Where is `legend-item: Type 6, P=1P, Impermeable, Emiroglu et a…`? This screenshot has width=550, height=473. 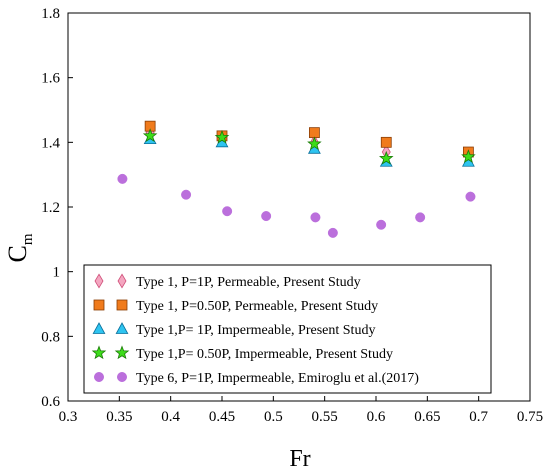
legend-item: Type 6, P=1P, Impermeable, Emiroglu et a… is located at coordinates (256, 378).